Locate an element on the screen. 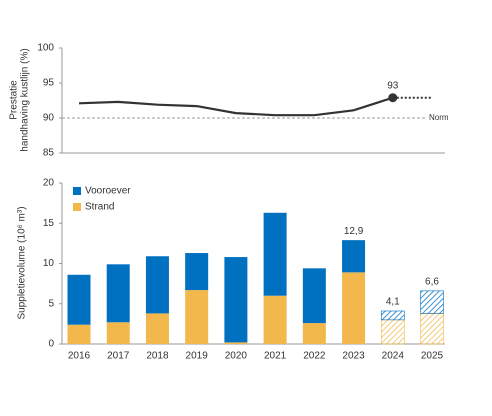 Image resolution: width=492 pixels, height=416 pixels. y-tick-label: 15 is located at coordinates (49, 223).